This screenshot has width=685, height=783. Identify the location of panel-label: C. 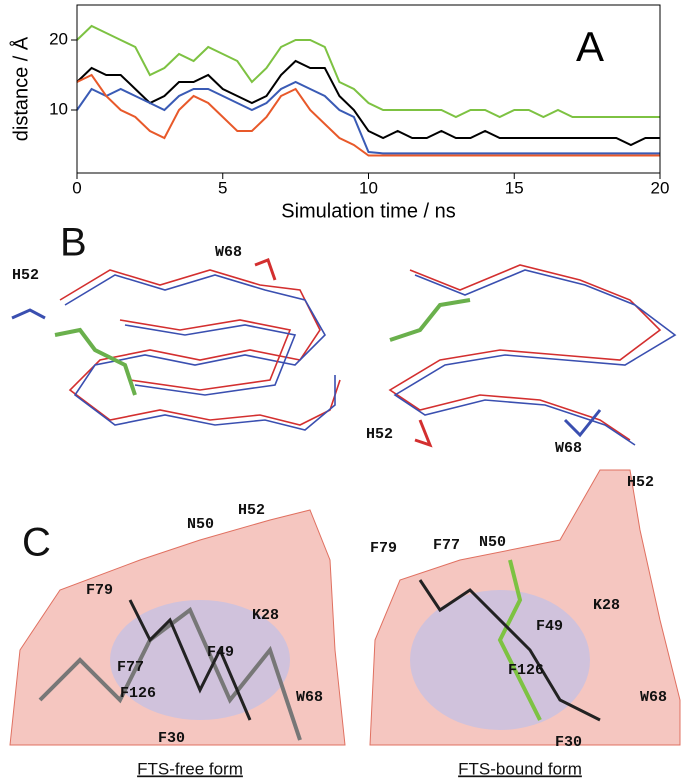
(36, 543).